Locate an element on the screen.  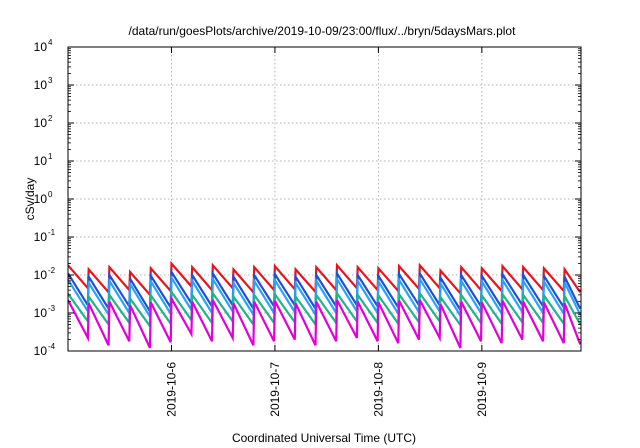
y-tick-exponent: 2 is located at coordinates (50, 118).